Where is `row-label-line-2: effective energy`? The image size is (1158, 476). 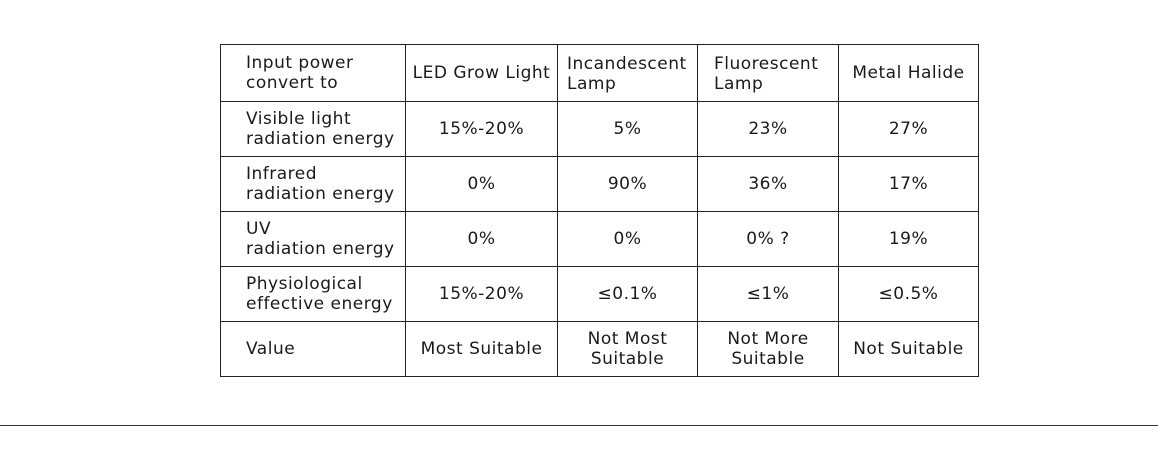
row-label-line-2: effective energy is located at coordinates (319, 304).